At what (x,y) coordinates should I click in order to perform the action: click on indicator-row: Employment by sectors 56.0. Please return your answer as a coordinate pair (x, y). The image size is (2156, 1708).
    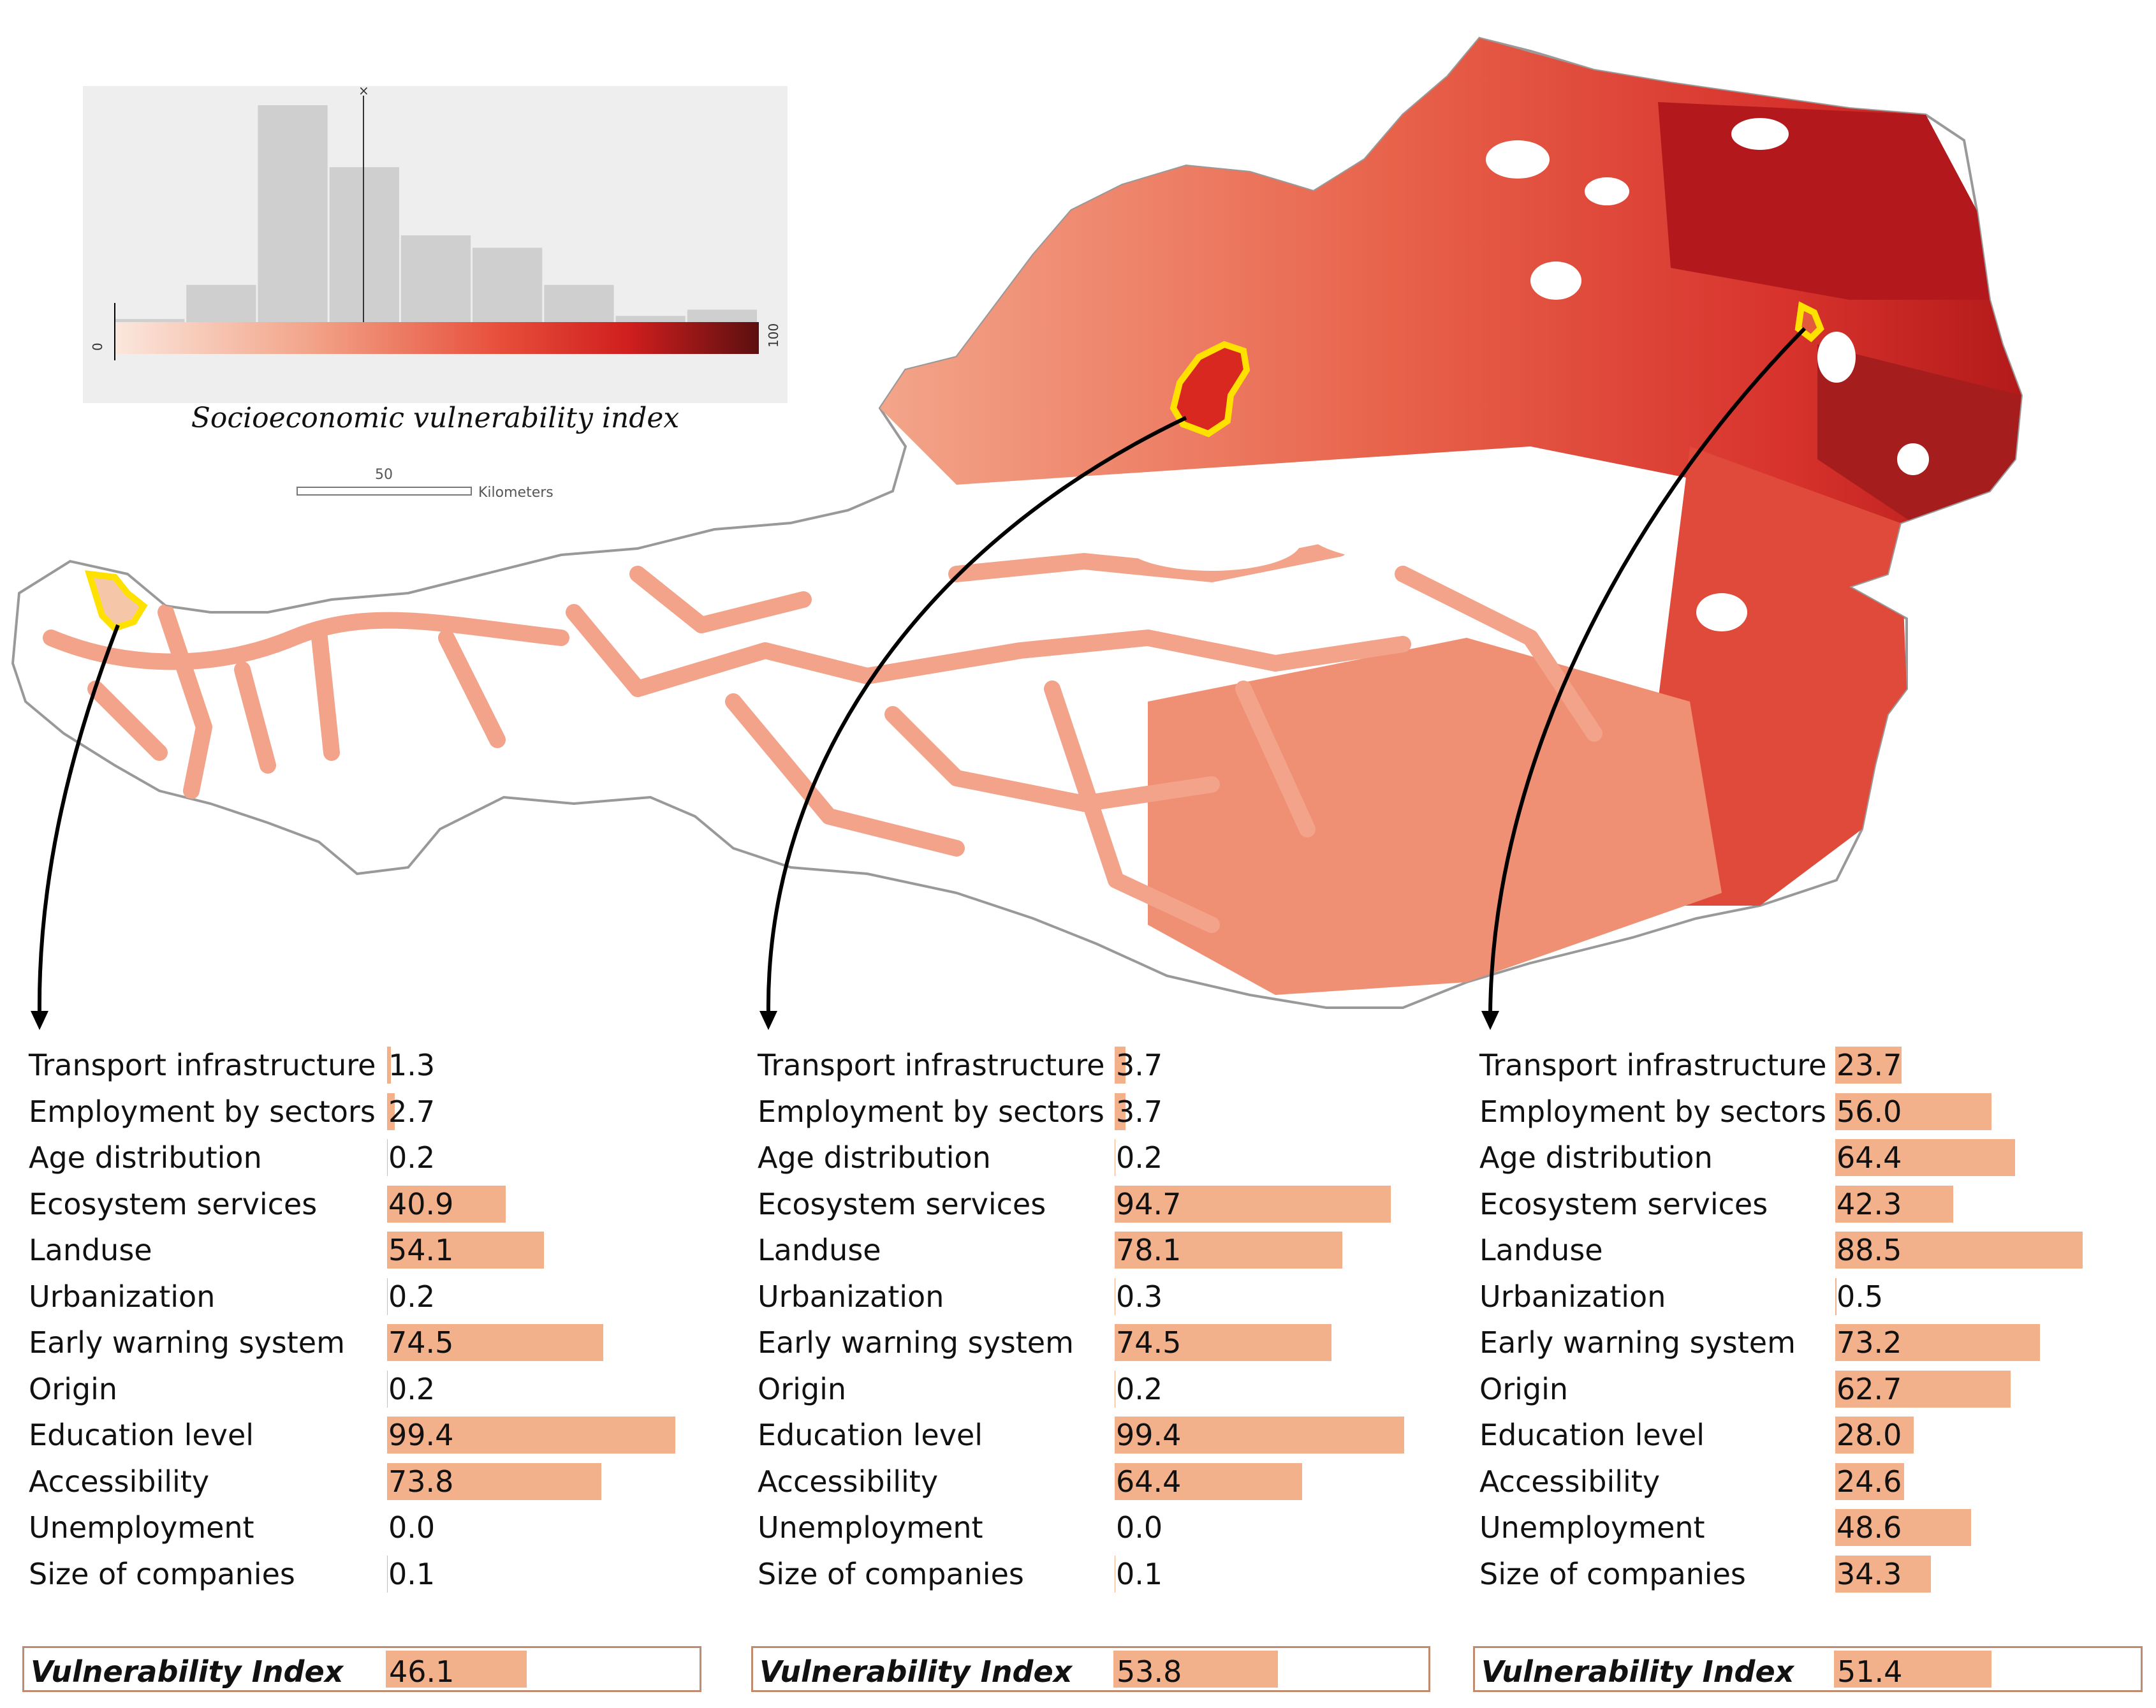
    Looking at the image, I should click on (1817, 1112).